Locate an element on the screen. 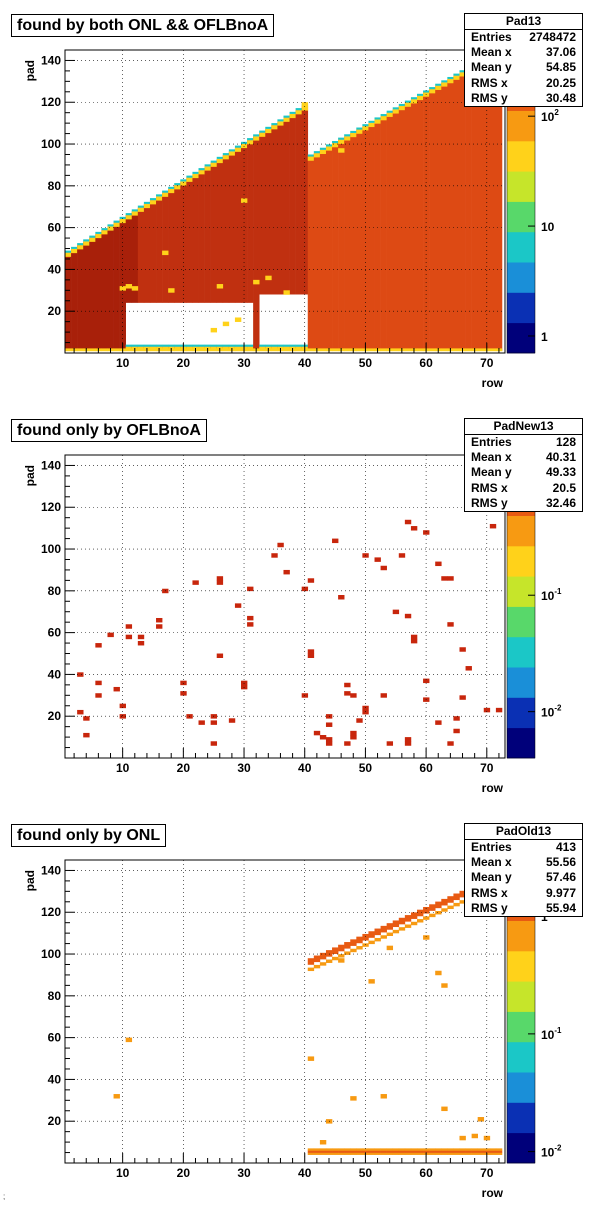  stats-label: Mean y is located at coordinates (491, 472).